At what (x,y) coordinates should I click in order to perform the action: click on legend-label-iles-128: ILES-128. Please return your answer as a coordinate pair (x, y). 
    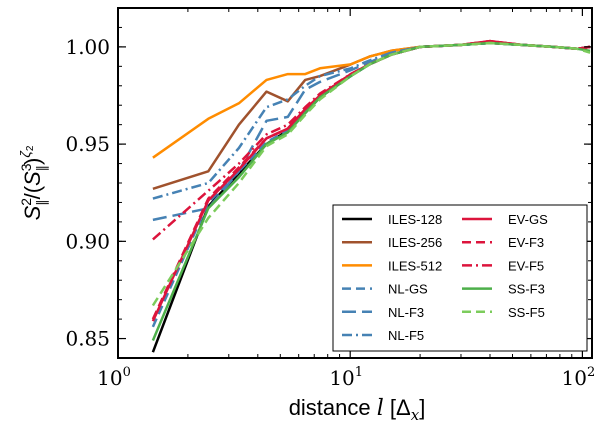
    Looking at the image, I should click on (415, 219).